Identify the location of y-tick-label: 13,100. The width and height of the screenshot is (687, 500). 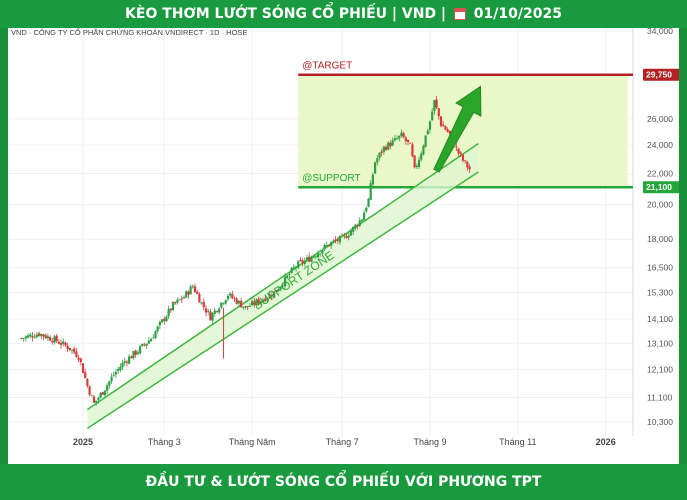
(660, 343).